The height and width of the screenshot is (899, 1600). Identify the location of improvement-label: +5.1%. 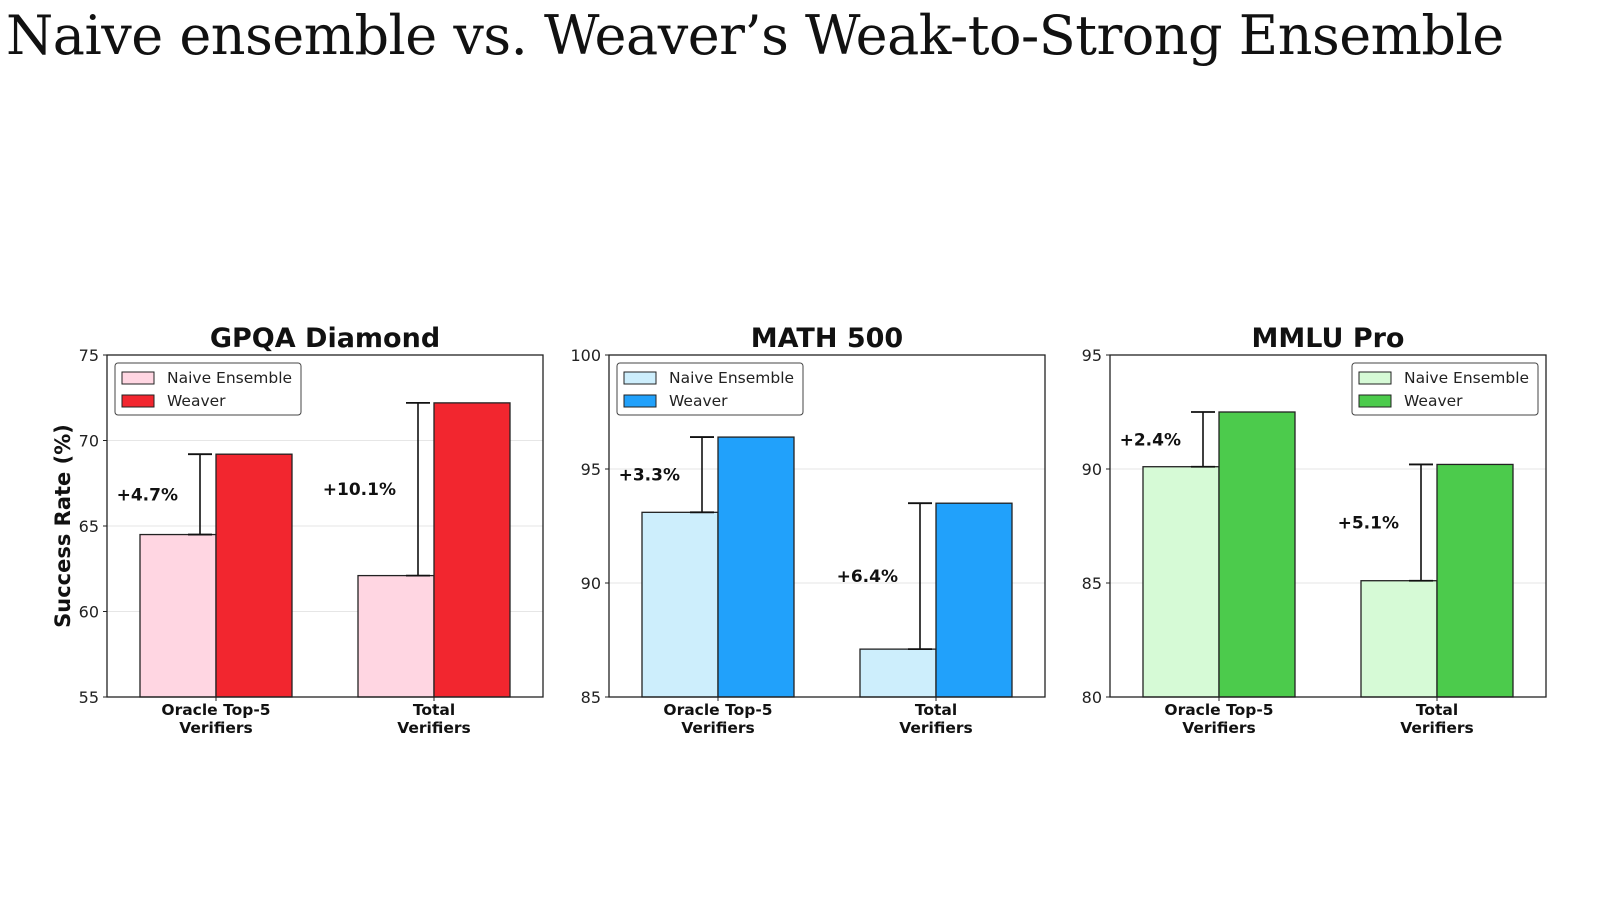
(1368, 524).